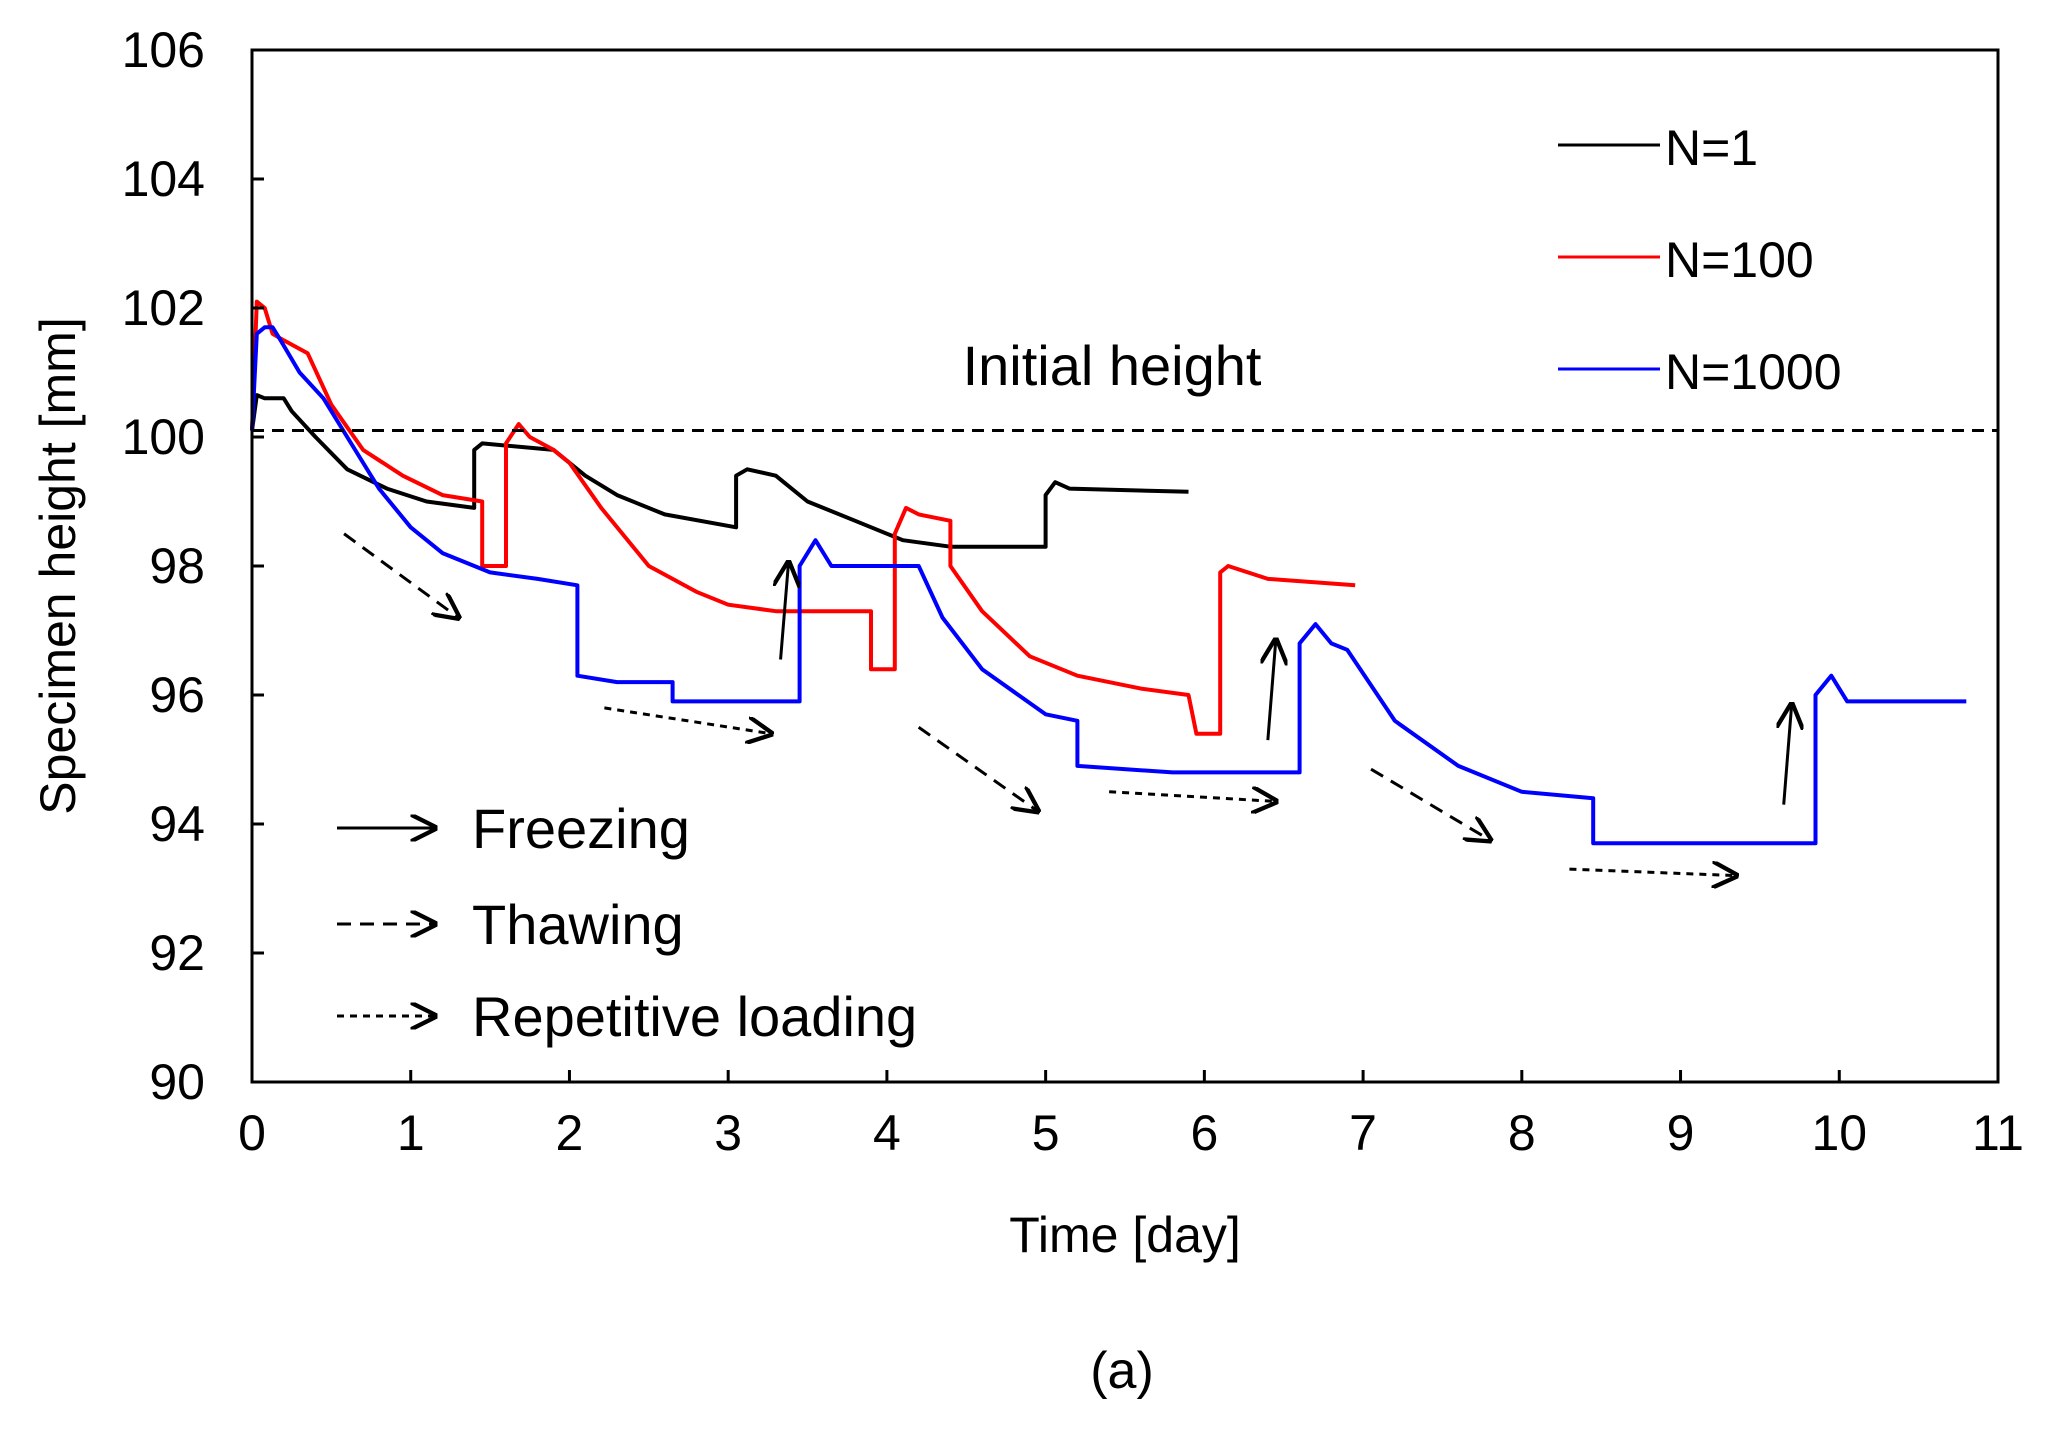  Describe the element at coordinates (1753, 372) in the screenshot. I see `legend-label-n1000: N=1000` at that location.